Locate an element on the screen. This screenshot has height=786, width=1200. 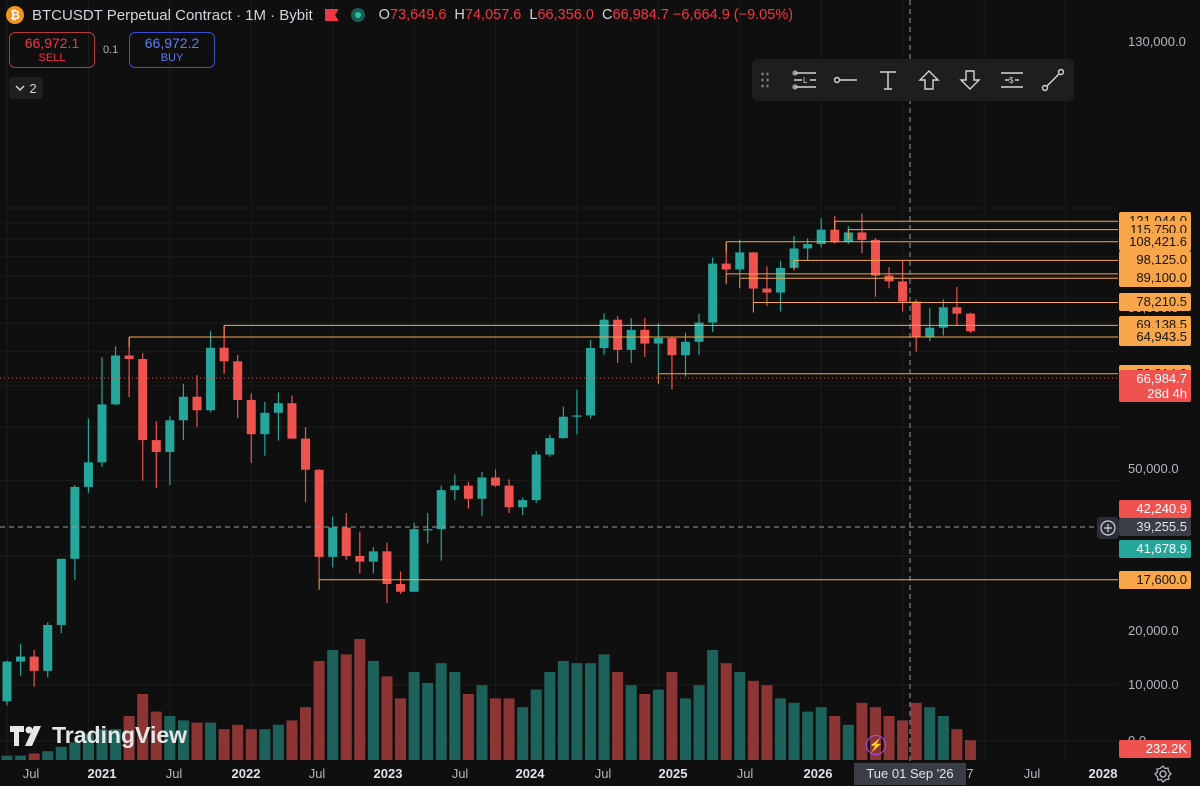
market-status-icon is located at coordinates (357, 15).